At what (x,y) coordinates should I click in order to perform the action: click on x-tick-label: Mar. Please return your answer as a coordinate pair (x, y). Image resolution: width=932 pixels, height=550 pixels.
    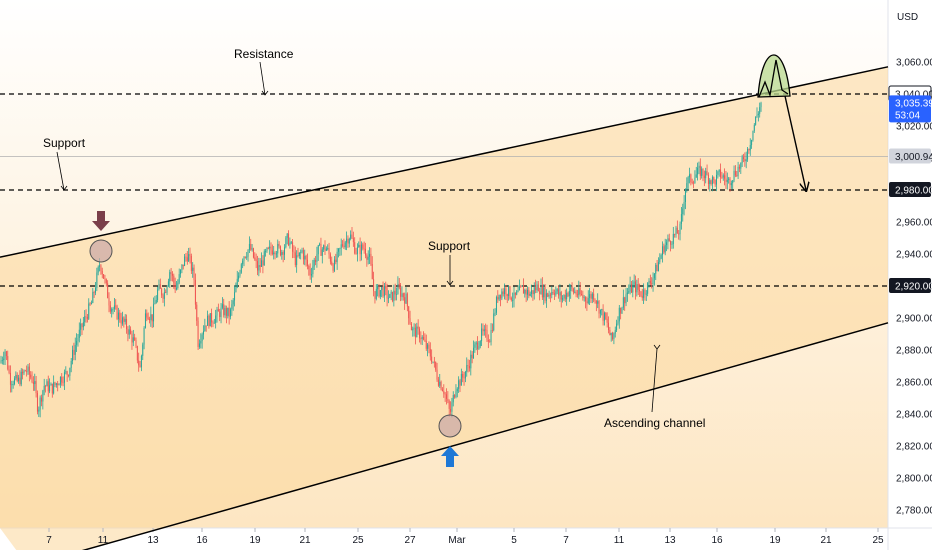
    Looking at the image, I should click on (457, 540).